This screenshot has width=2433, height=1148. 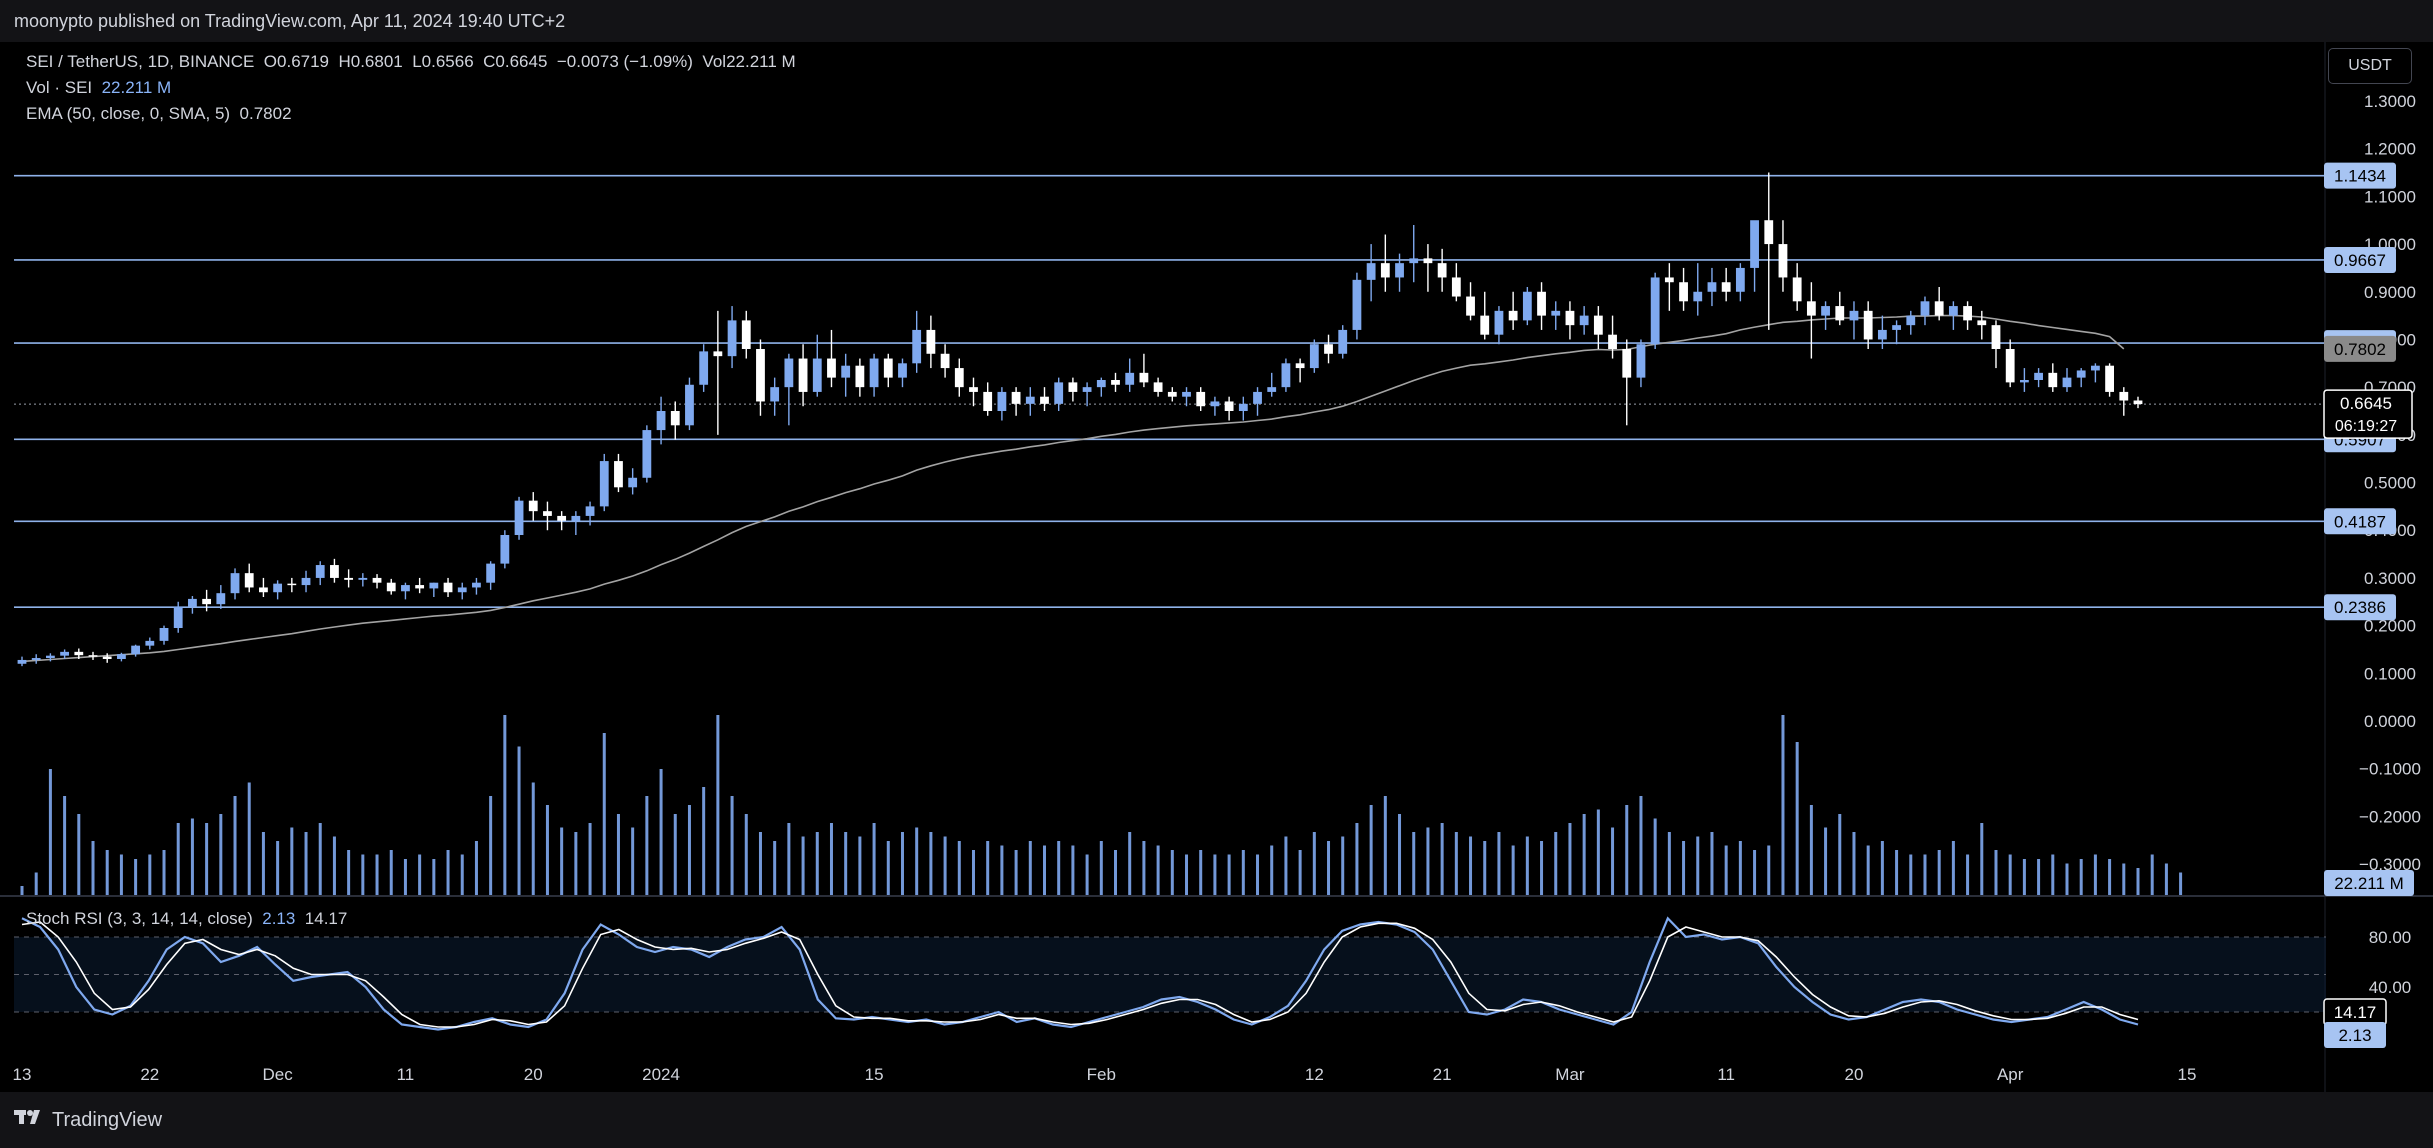 What do you see at coordinates (2369, 883) in the screenshot?
I see `volume-tag-label: 22.211 M` at bounding box center [2369, 883].